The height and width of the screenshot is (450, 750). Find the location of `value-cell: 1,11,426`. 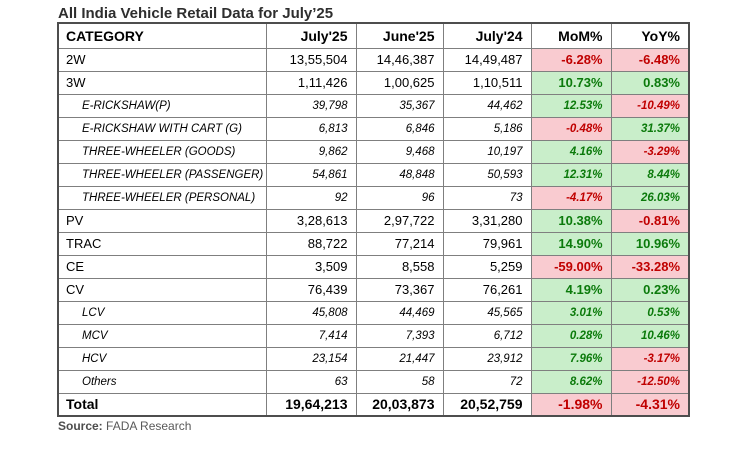

value-cell: 1,11,426 is located at coordinates (311, 82).